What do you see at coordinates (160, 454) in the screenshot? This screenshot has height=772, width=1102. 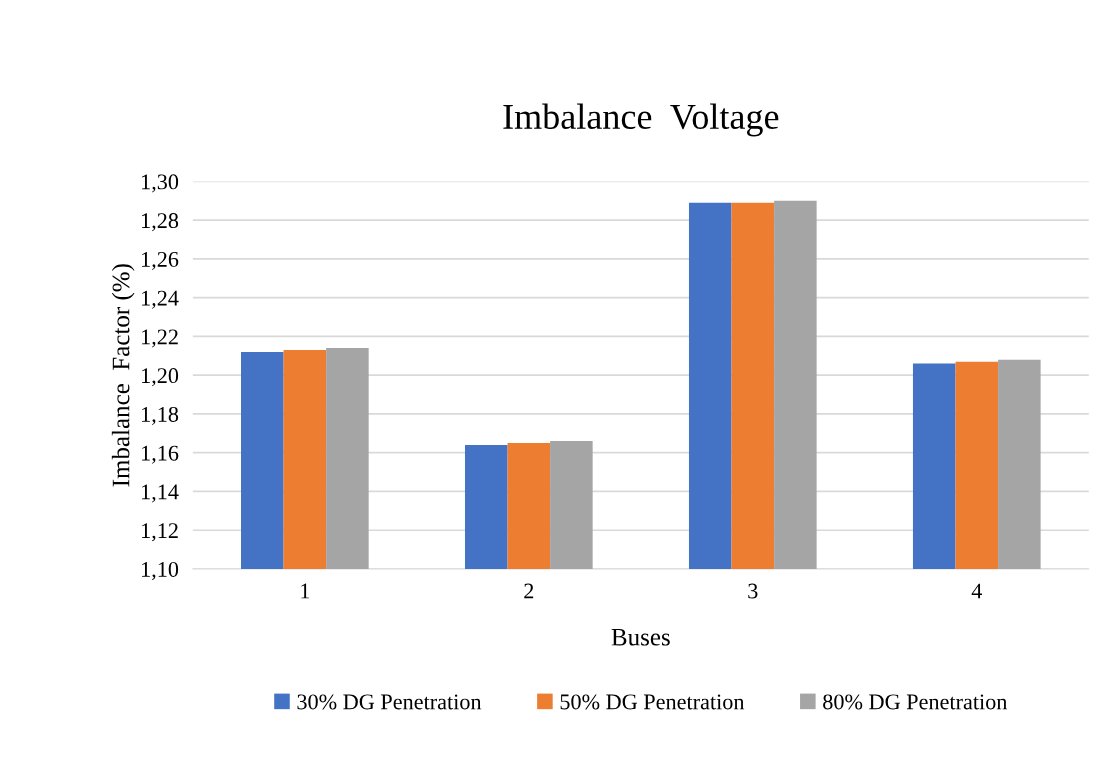 I see `y-tick-label: 1,16` at bounding box center [160, 454].